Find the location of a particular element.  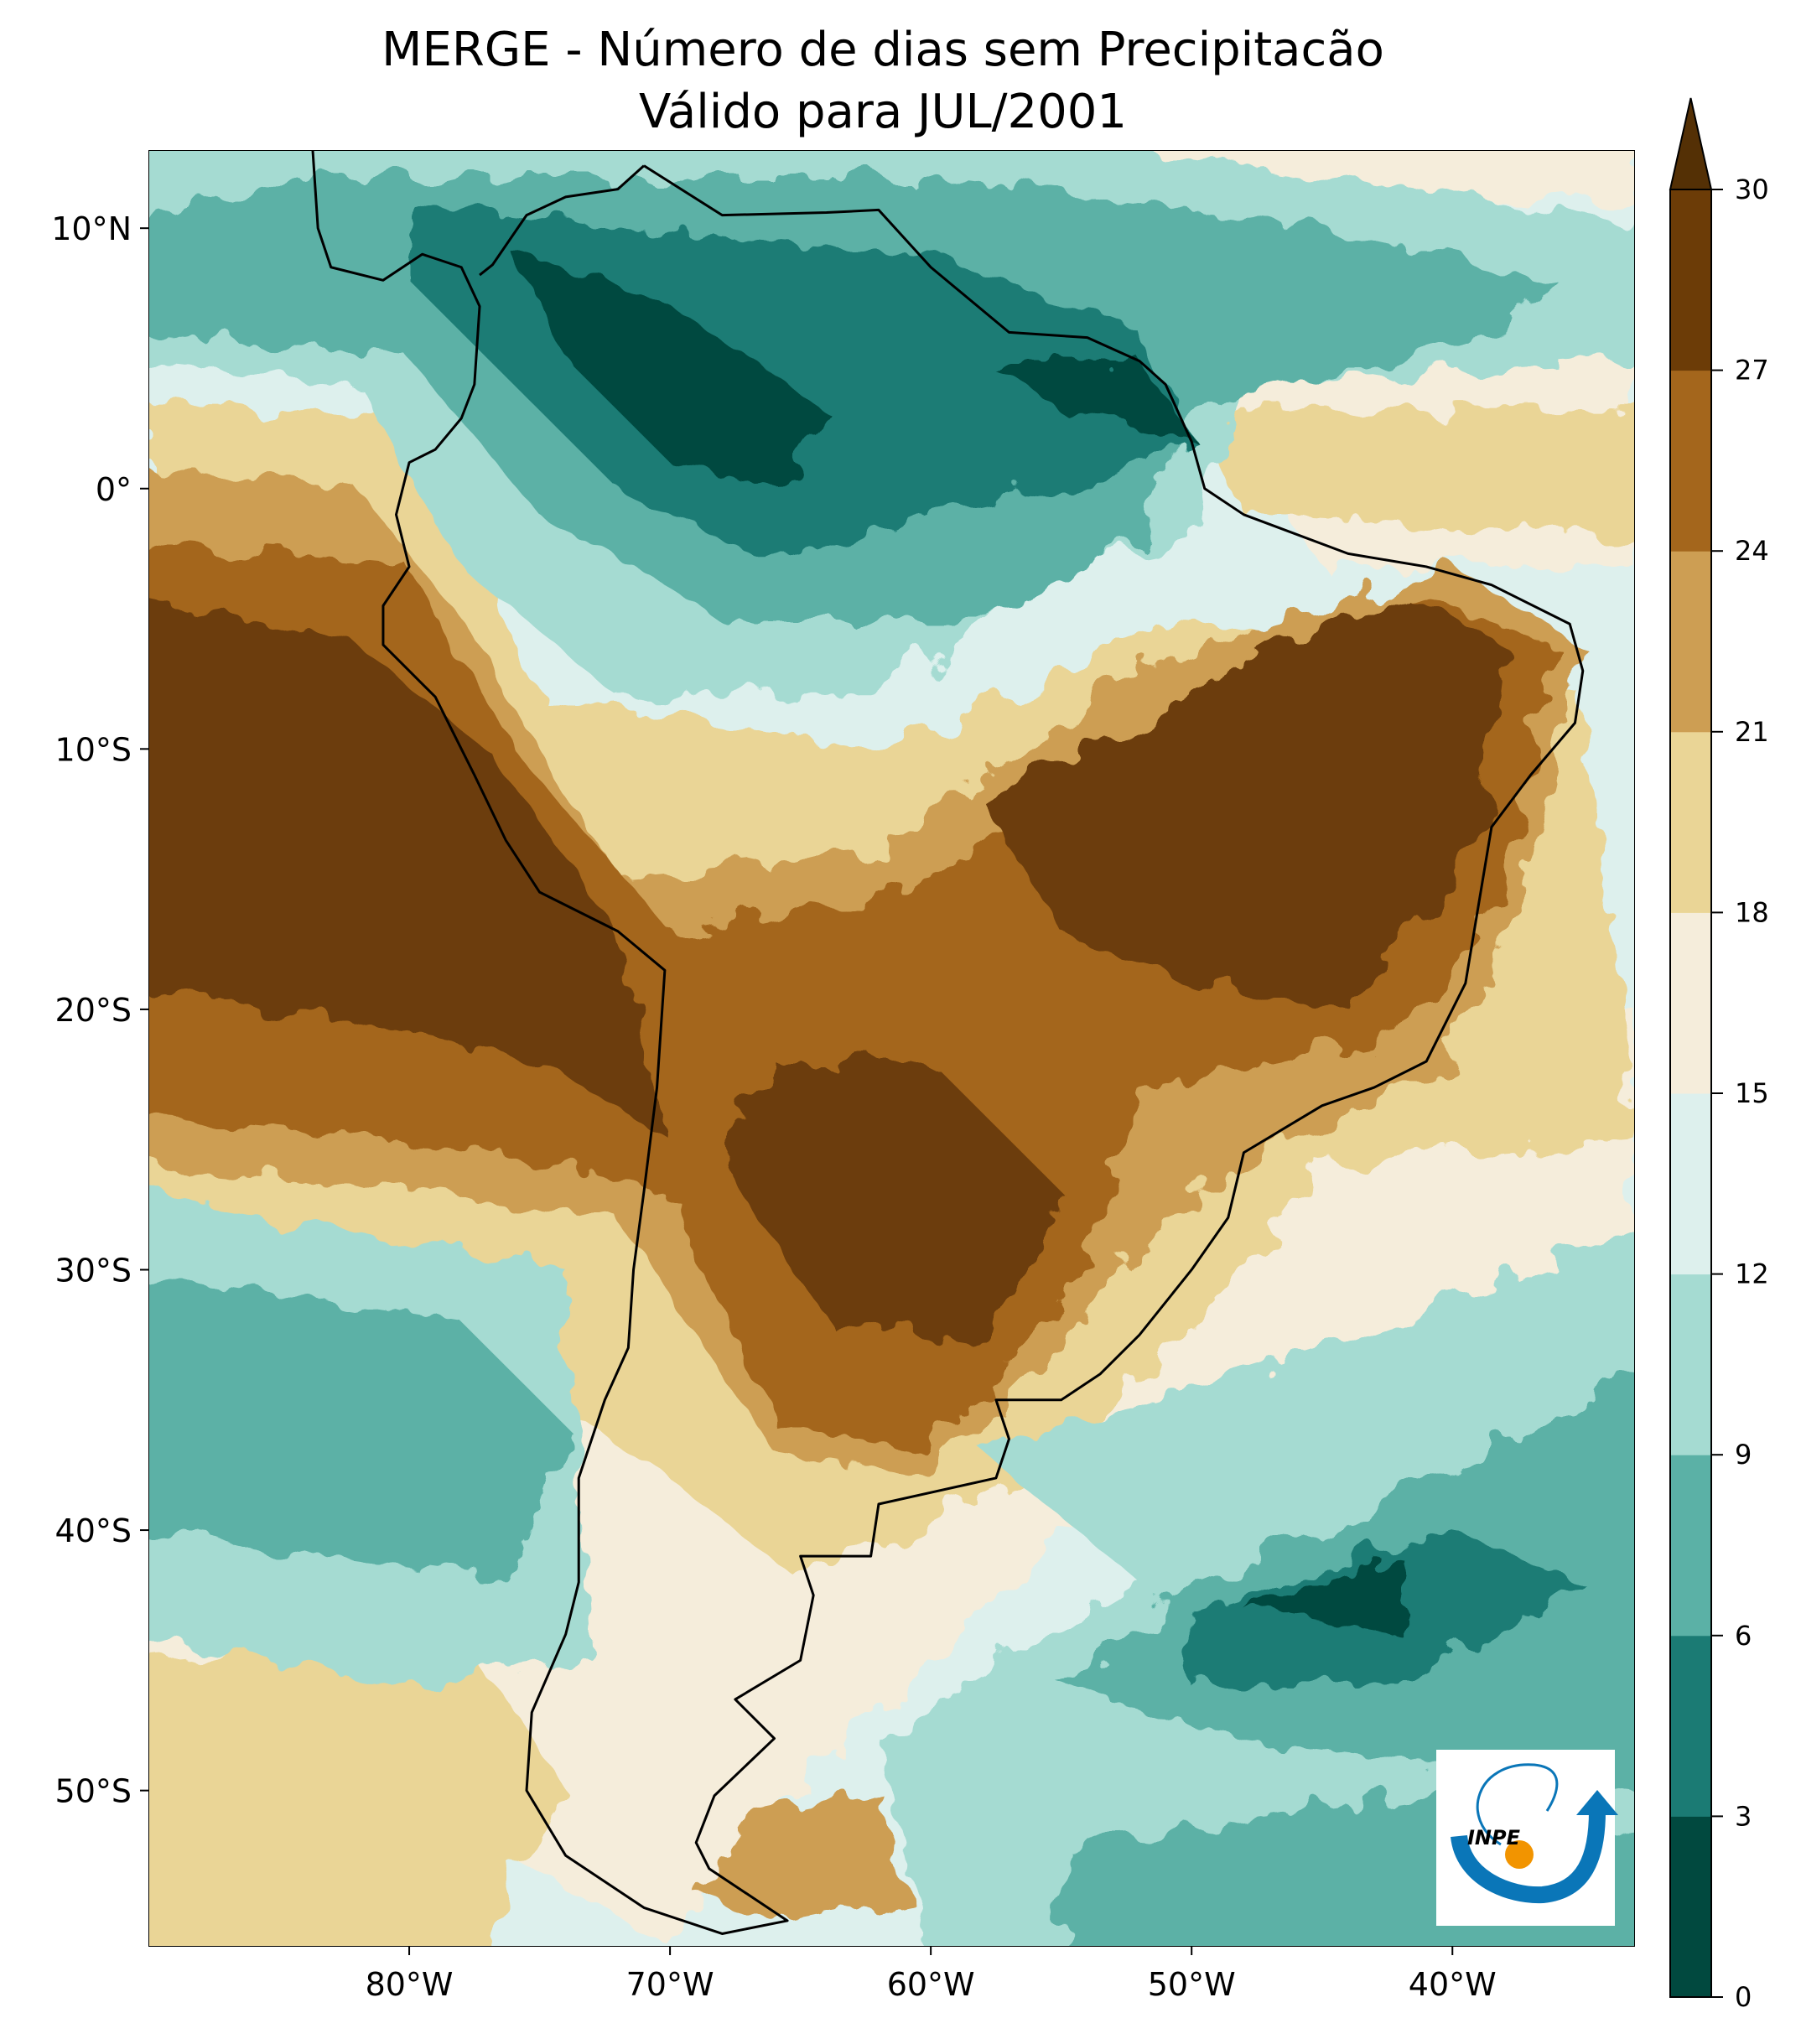

y-tick-label: 10°N is located at coordinates (91, 229).